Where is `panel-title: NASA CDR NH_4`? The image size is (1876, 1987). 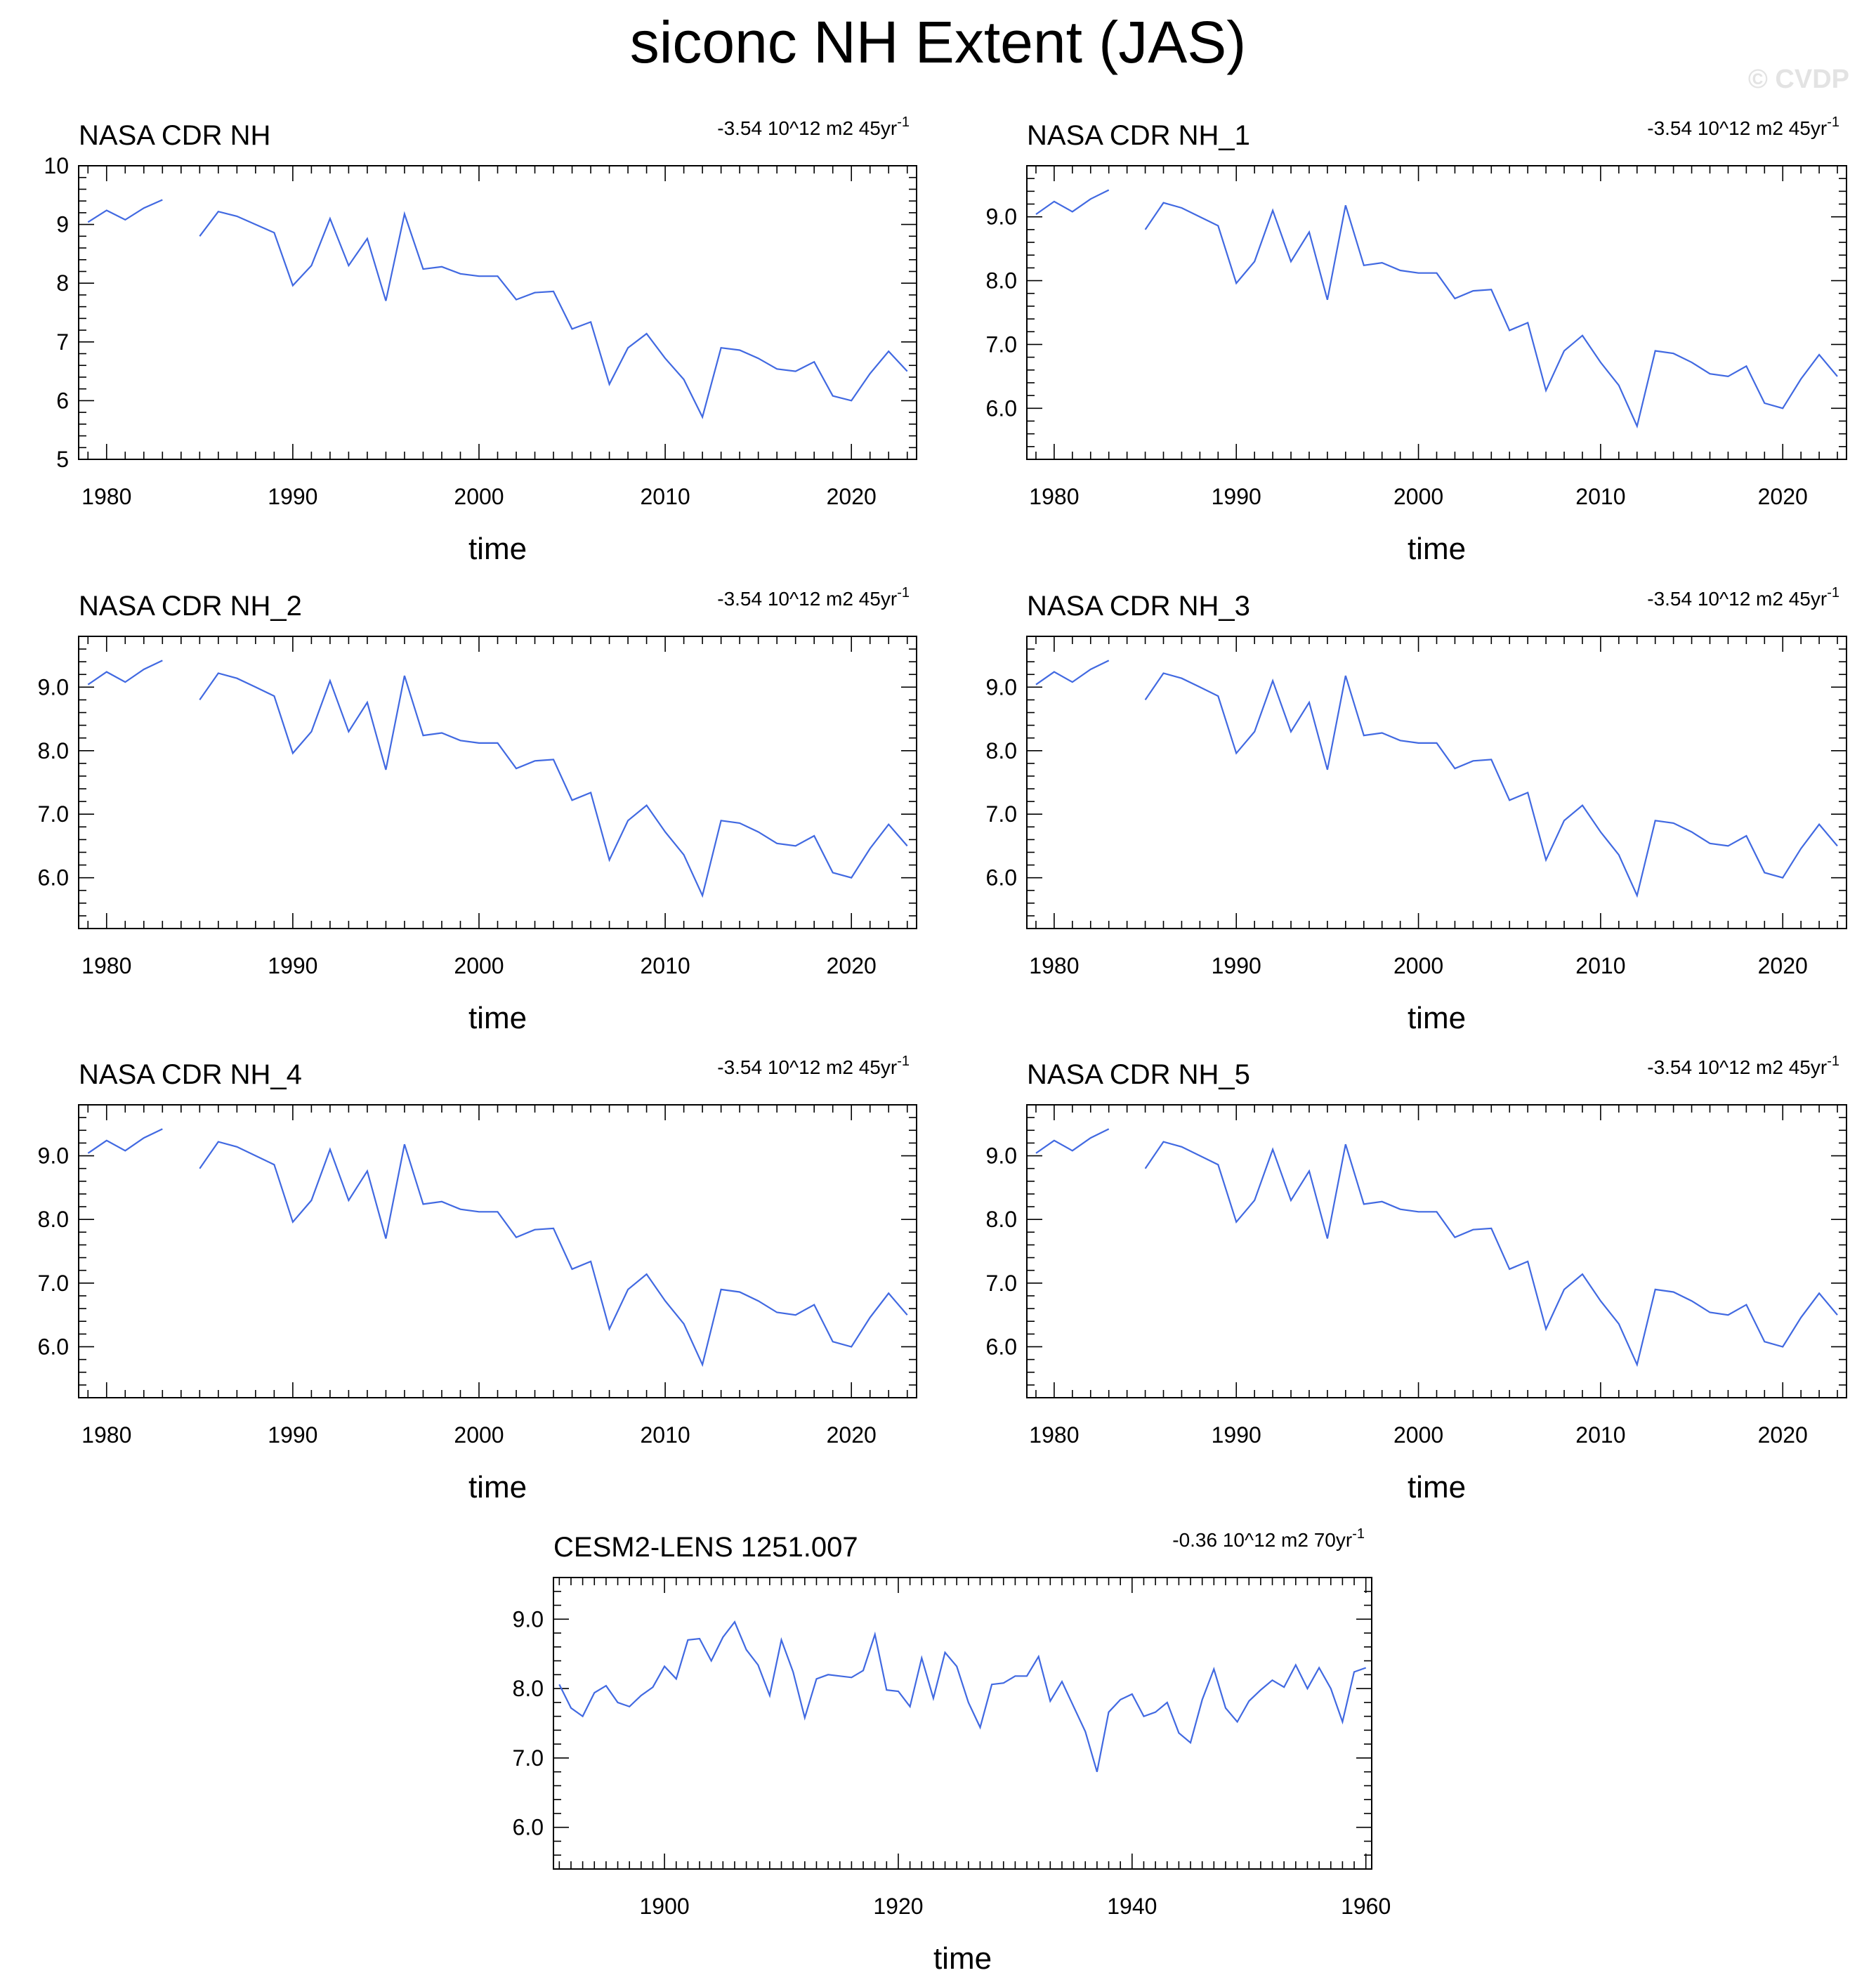 panel-title: NASA CDR NH_4 is located at coordinates (191, 1074).